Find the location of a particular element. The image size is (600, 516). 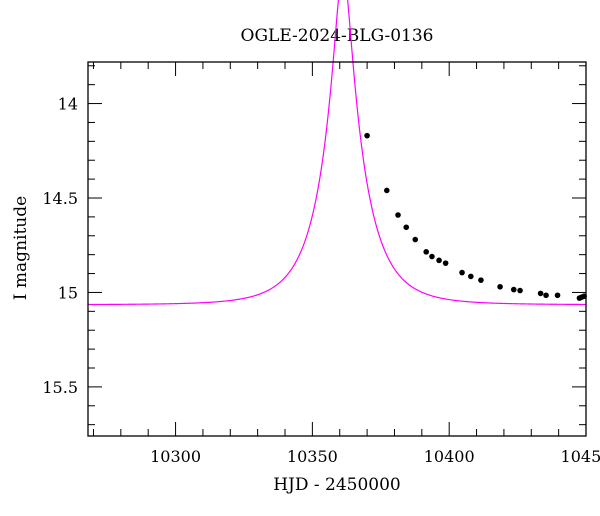

y-tick-label: 14 is located at coordinates (68, 104).